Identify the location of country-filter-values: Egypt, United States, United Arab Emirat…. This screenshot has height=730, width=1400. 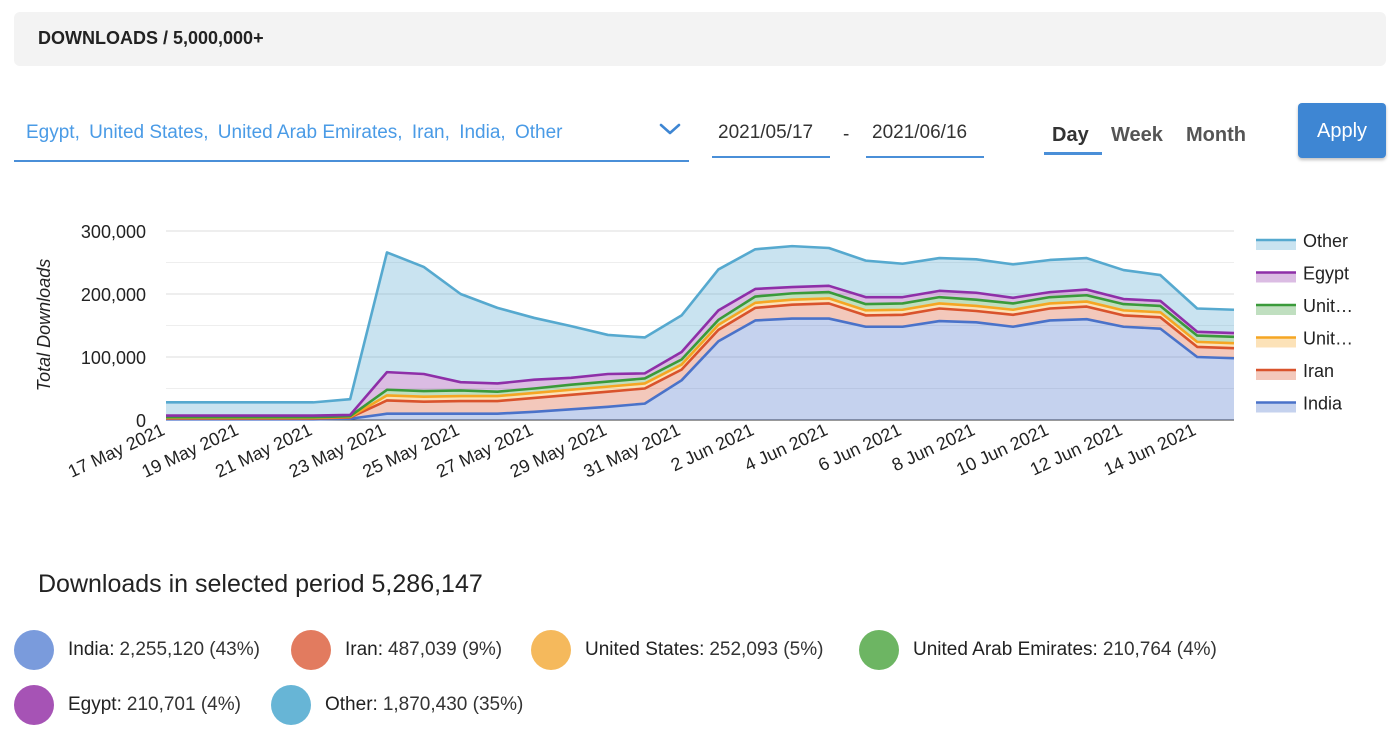
(296, 133).